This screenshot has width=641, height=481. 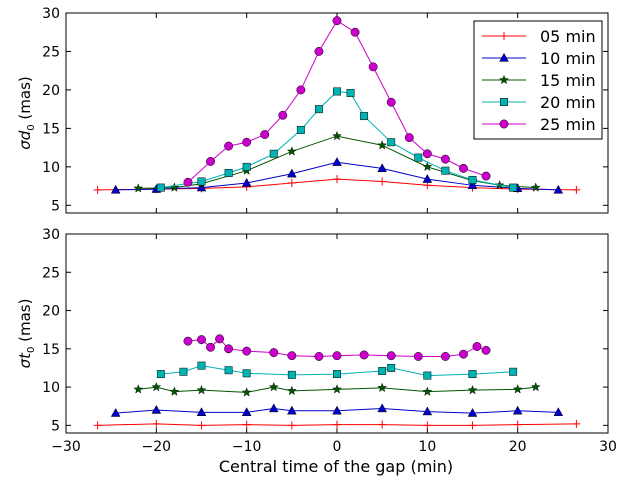 What do you see at coordinates (337, 447) in the screenshot?
I see `x-tick-label: 0` at bounding box center [337, 447].